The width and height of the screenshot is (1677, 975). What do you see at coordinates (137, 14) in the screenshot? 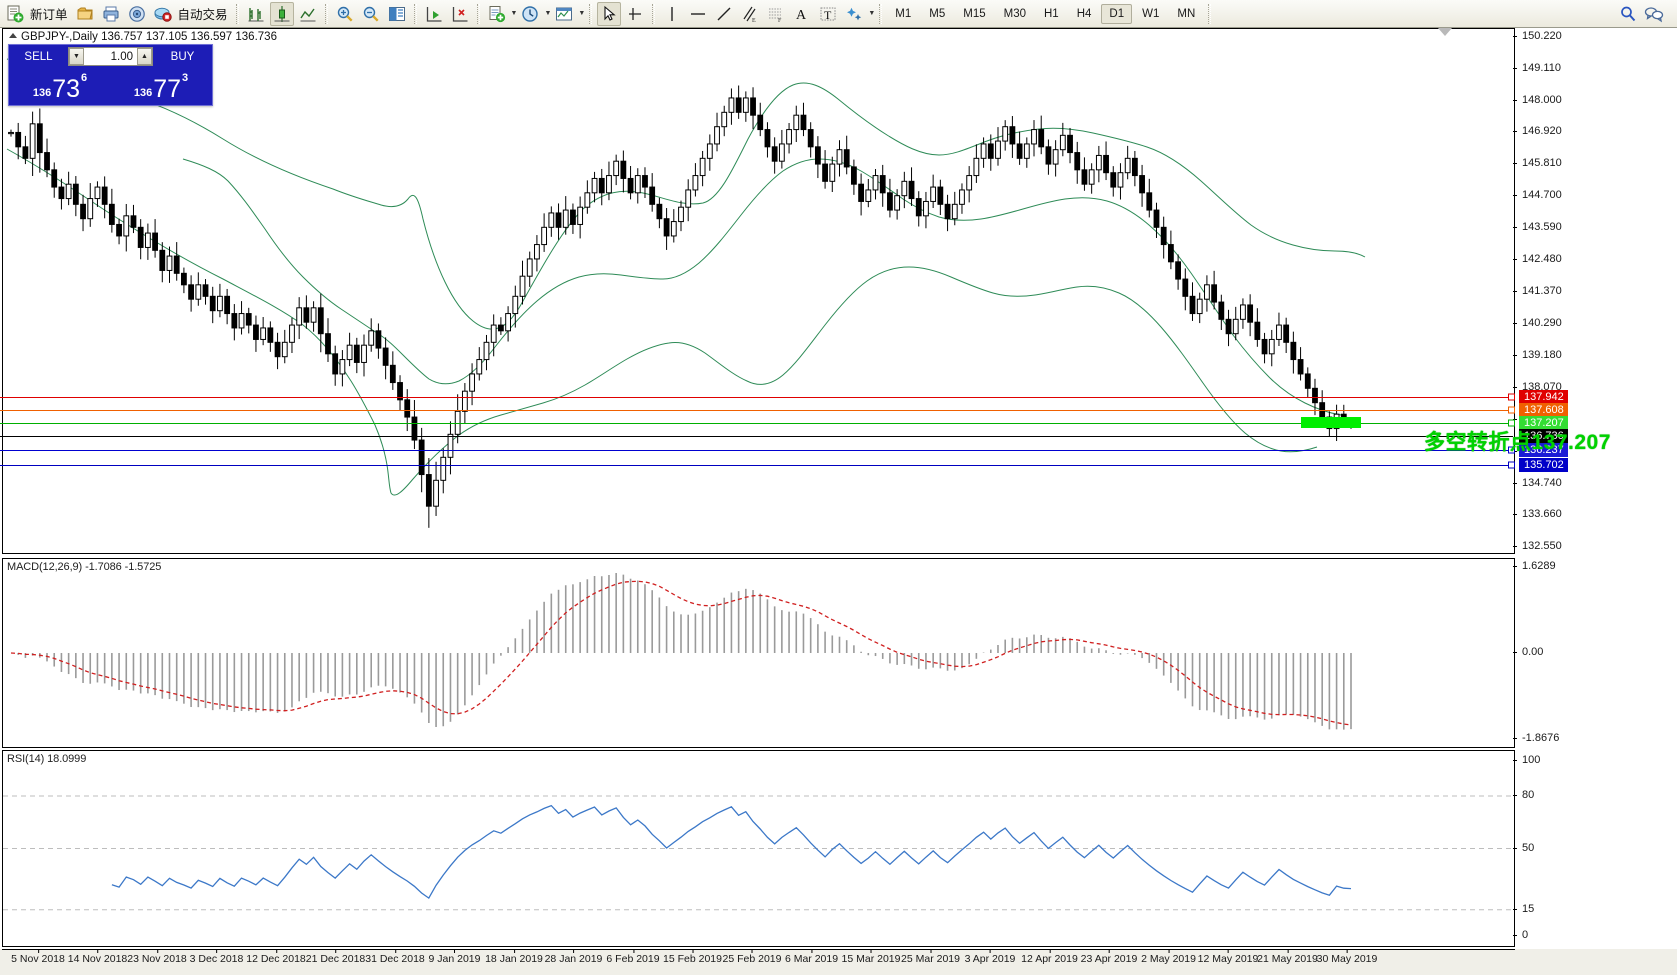
I see `data-window-button` at bounding box center [137, 14].